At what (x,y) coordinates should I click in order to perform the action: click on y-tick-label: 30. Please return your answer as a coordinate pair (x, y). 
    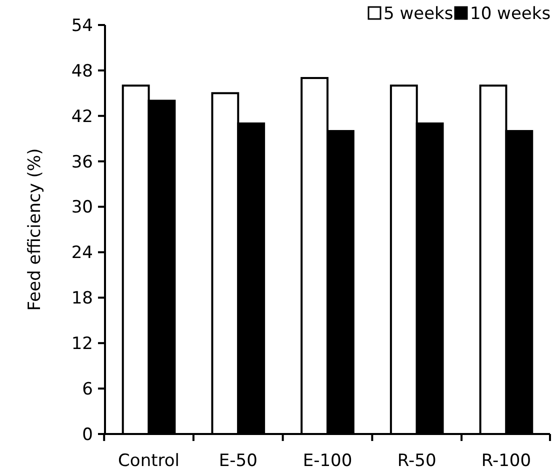
    Looking at the image, I should click on (82, 208).